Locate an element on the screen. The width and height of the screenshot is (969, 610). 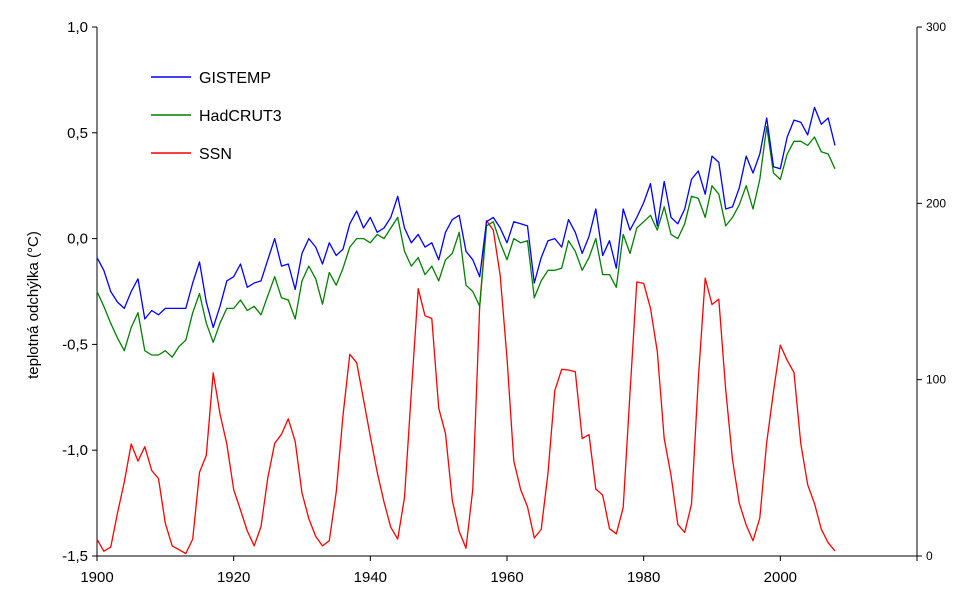
y2-tick-label: 300 is located at coordinates (936, 27).